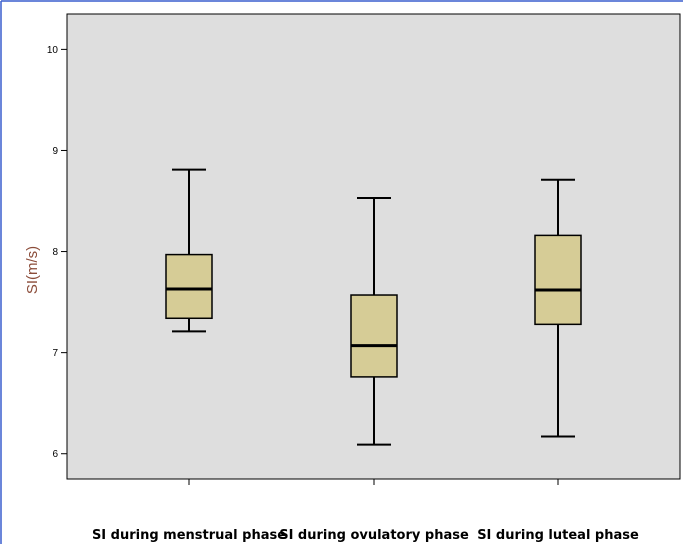 Image resolution: width=683 pixels, height=544 pixels. Describe the element at coordinates (32, 270) in the screenshot. I see `y-axis-label: SI(m/s)` at that location.